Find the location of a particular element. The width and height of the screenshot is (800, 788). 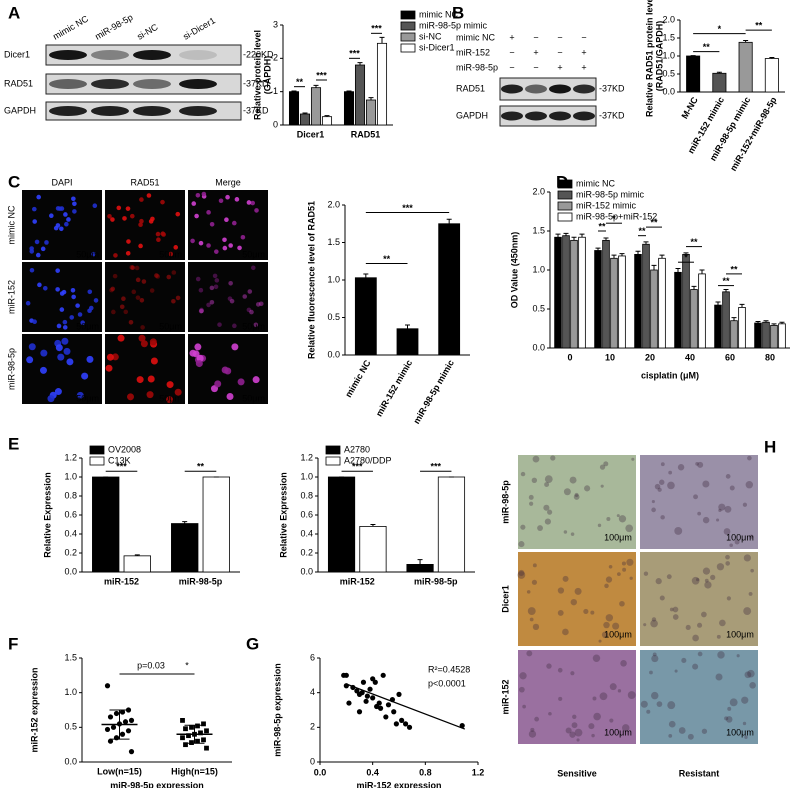

annotation: p<0.0001 is located at coordinates (447, 683).